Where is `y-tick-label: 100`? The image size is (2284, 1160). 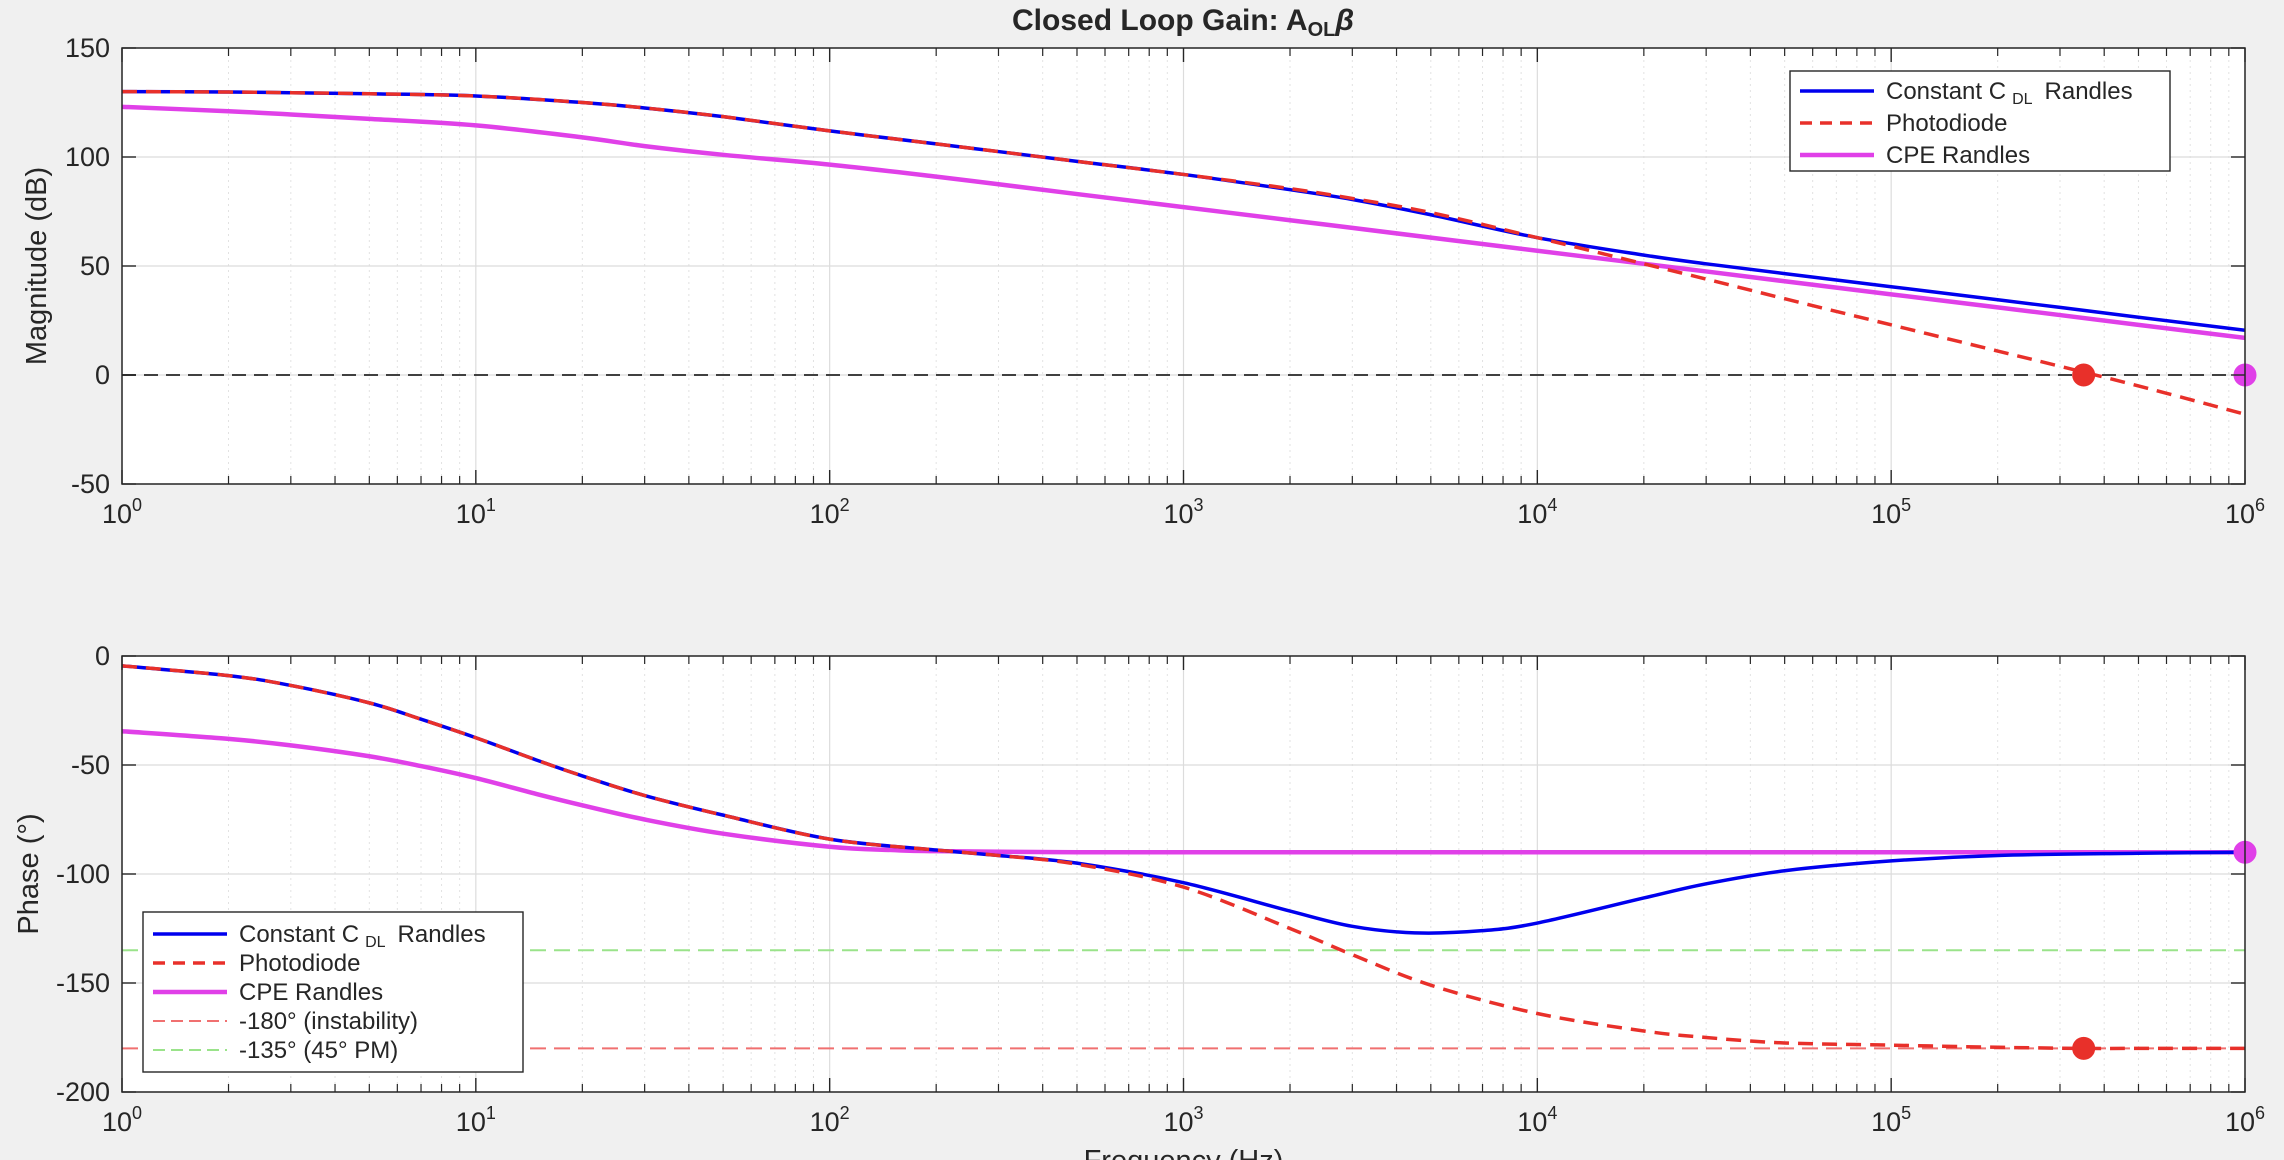
y-tick-label: 100 is located at coordinates (87, 157).